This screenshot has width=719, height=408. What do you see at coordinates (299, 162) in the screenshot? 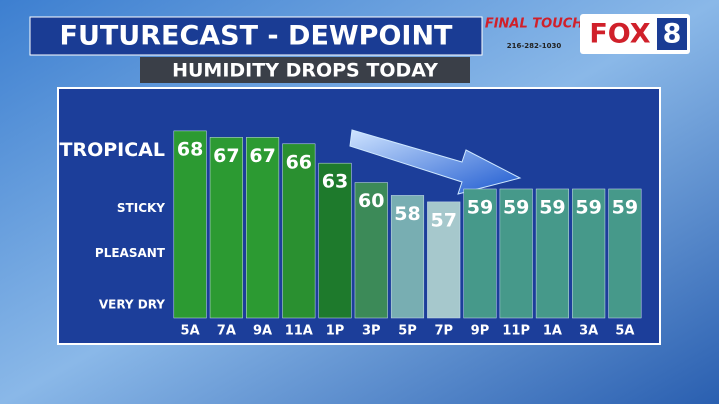
I see `value-label: 66` at bounding box center [299, 162].